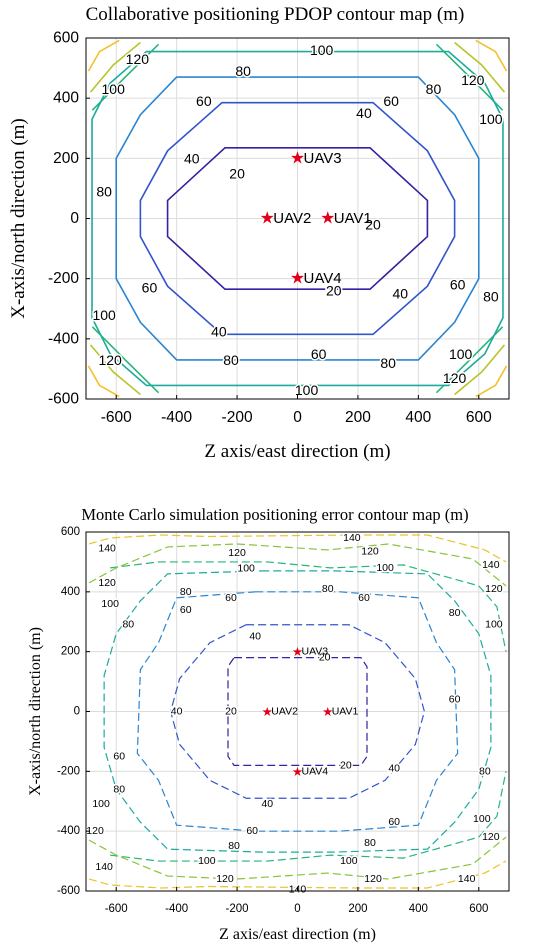  Describe the element at coordinates (237, 417) in the screenshot. I see `x-tick-label: -200` at that location.